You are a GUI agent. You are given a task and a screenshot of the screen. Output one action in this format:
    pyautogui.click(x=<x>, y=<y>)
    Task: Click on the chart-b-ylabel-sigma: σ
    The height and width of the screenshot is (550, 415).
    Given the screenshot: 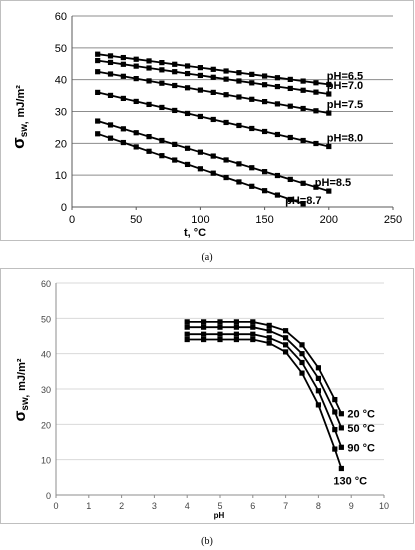 What is the action you would take?
    pyautogui.click(x=20, y=416)
    